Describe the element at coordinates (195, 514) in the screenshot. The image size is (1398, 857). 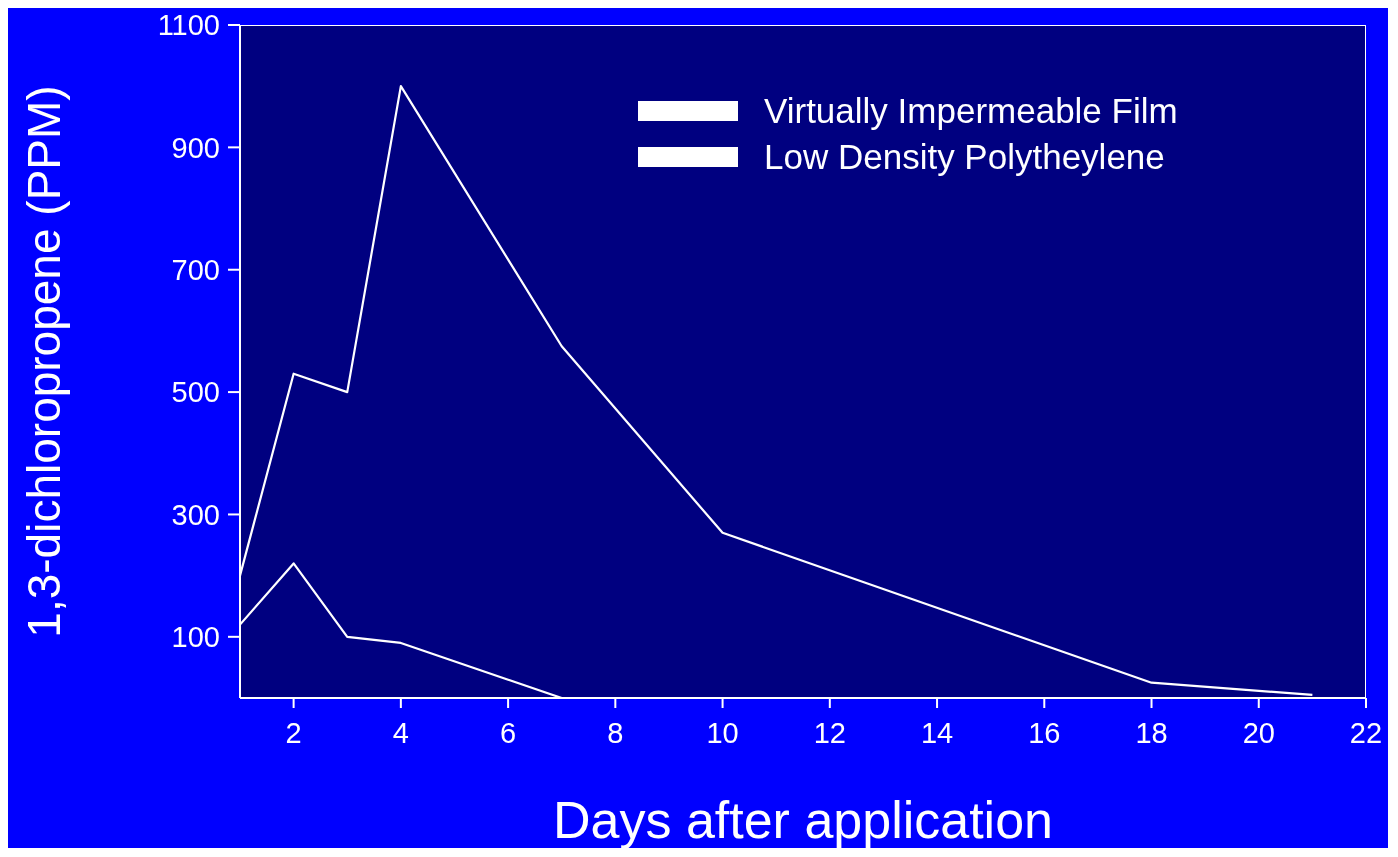
I see `y-tick-label: 300` at that location.